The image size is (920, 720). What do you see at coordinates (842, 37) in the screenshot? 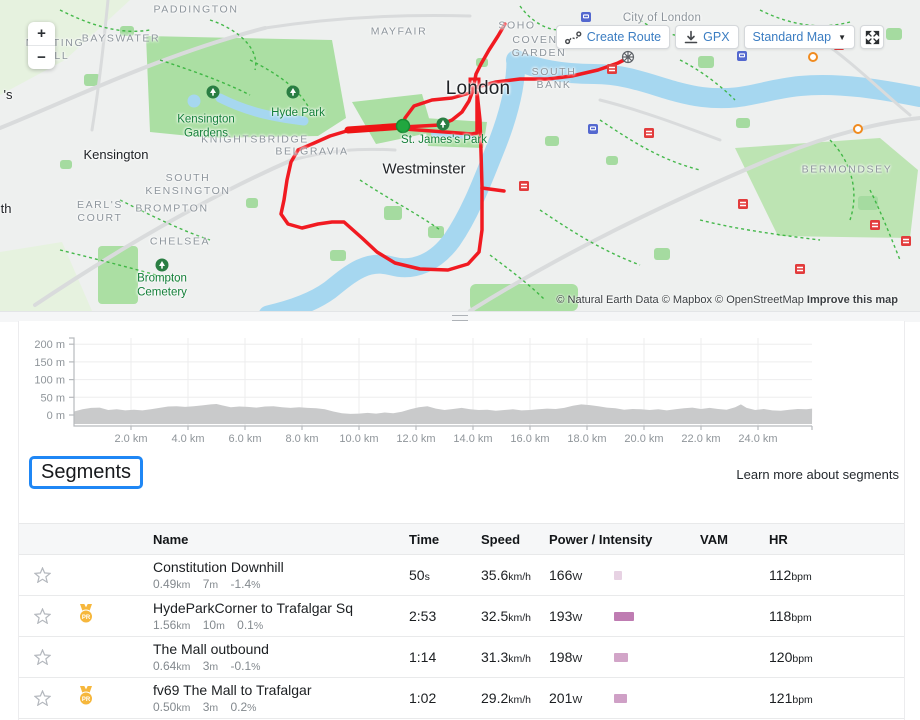
I see `chevron-down-icon: ▼` at bounding box center [842, 37].